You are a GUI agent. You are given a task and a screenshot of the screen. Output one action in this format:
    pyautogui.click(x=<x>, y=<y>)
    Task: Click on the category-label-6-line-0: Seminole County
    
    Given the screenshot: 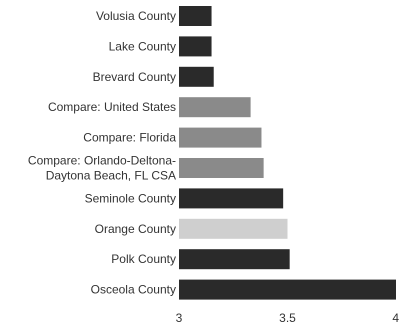 What is the action you would take?
    pyautogui.click(x=130, y=198)
    